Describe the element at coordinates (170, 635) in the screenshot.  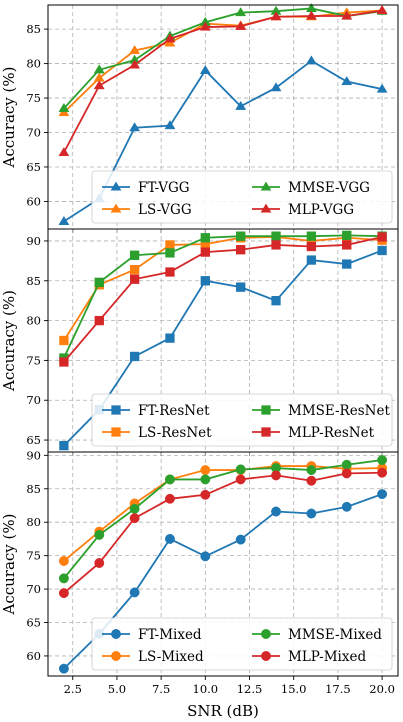
I see `legend-label: FT-Mixed` at that location.